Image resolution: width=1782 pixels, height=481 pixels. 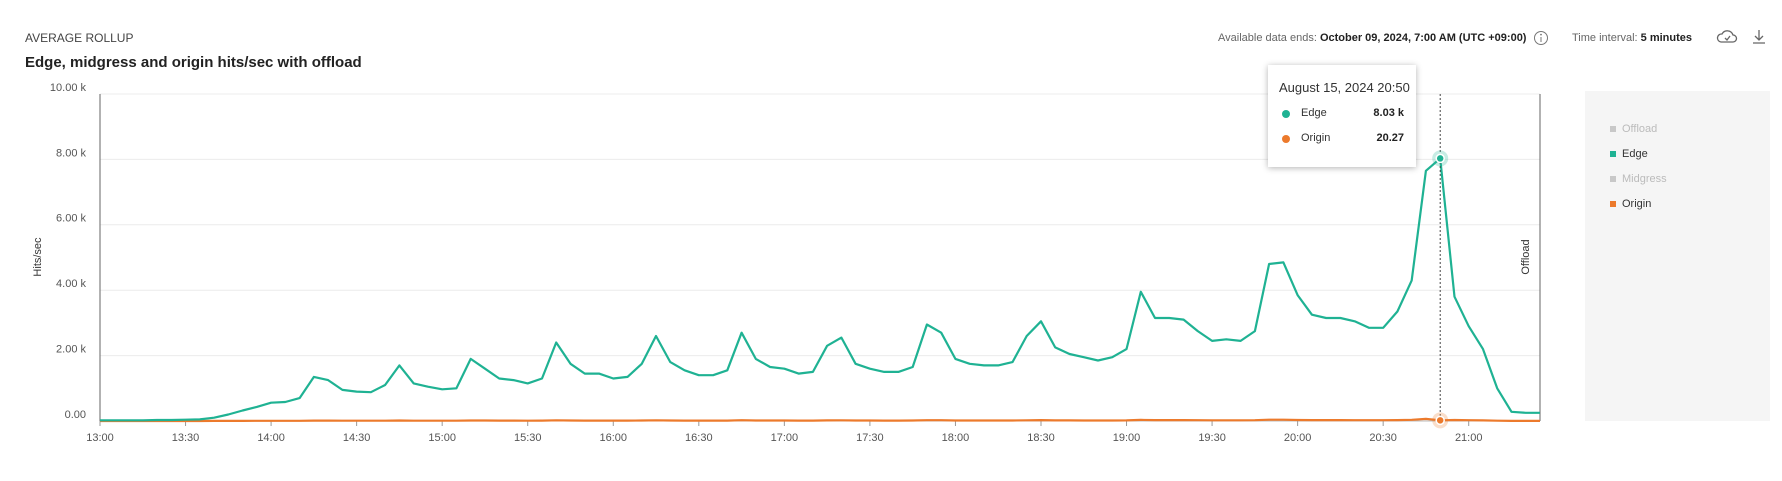 What do you see at coordinates (68, 88) in the screenshot?
I see `y-tick-label: 10.00 k` at bounding box center [68, 88].